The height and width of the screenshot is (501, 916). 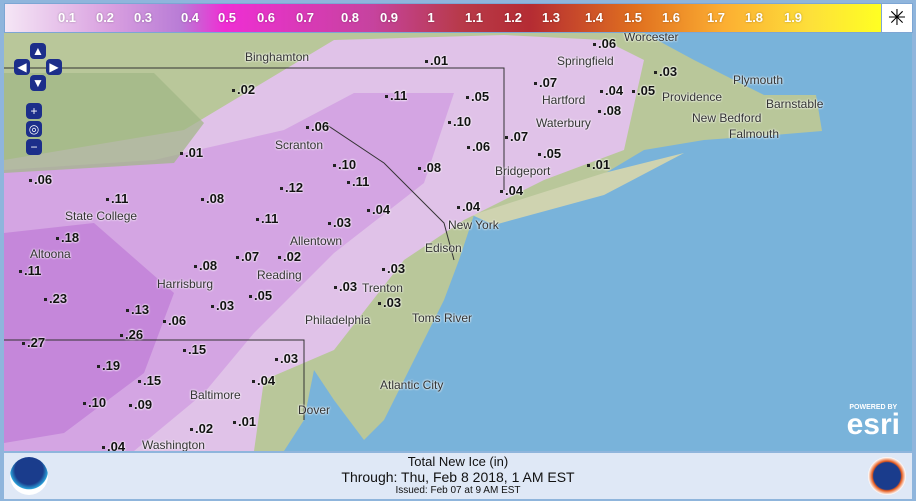 I want to click on city-label: Dover, so click(x=314, y=410).